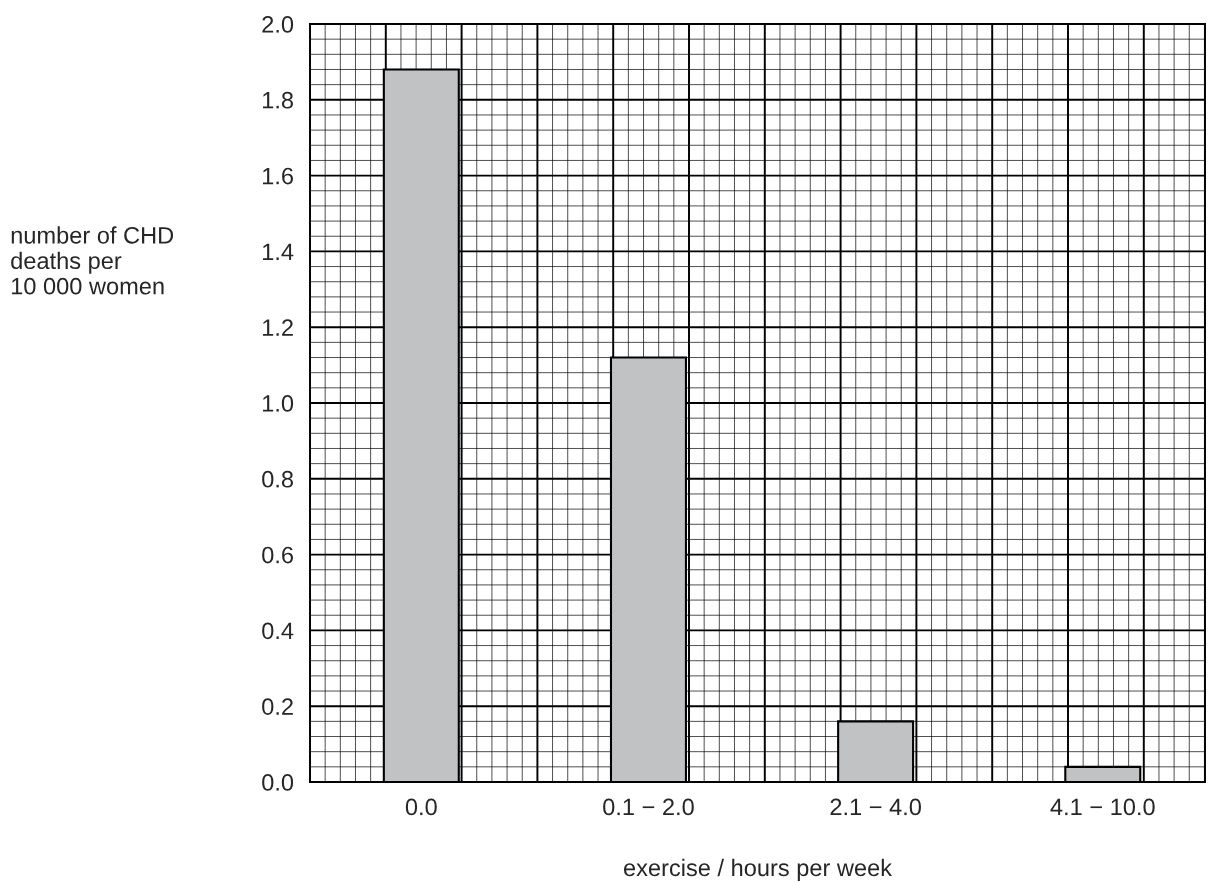  Describe the element at coordinates (278, 403) in the screenshot. I see `y-tick-label: 1.0` at that location.